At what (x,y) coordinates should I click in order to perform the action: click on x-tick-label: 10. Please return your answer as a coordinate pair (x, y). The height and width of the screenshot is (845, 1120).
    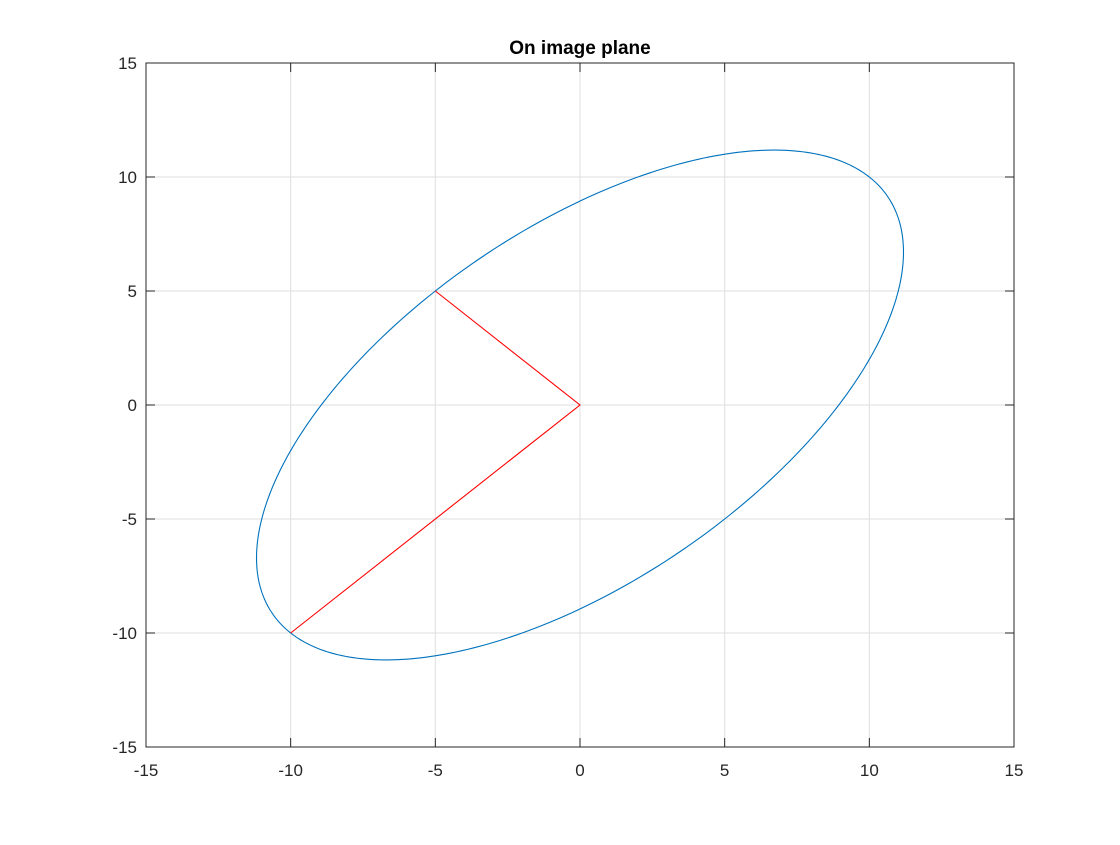
    Looking at the image, I should click on (869, 770).